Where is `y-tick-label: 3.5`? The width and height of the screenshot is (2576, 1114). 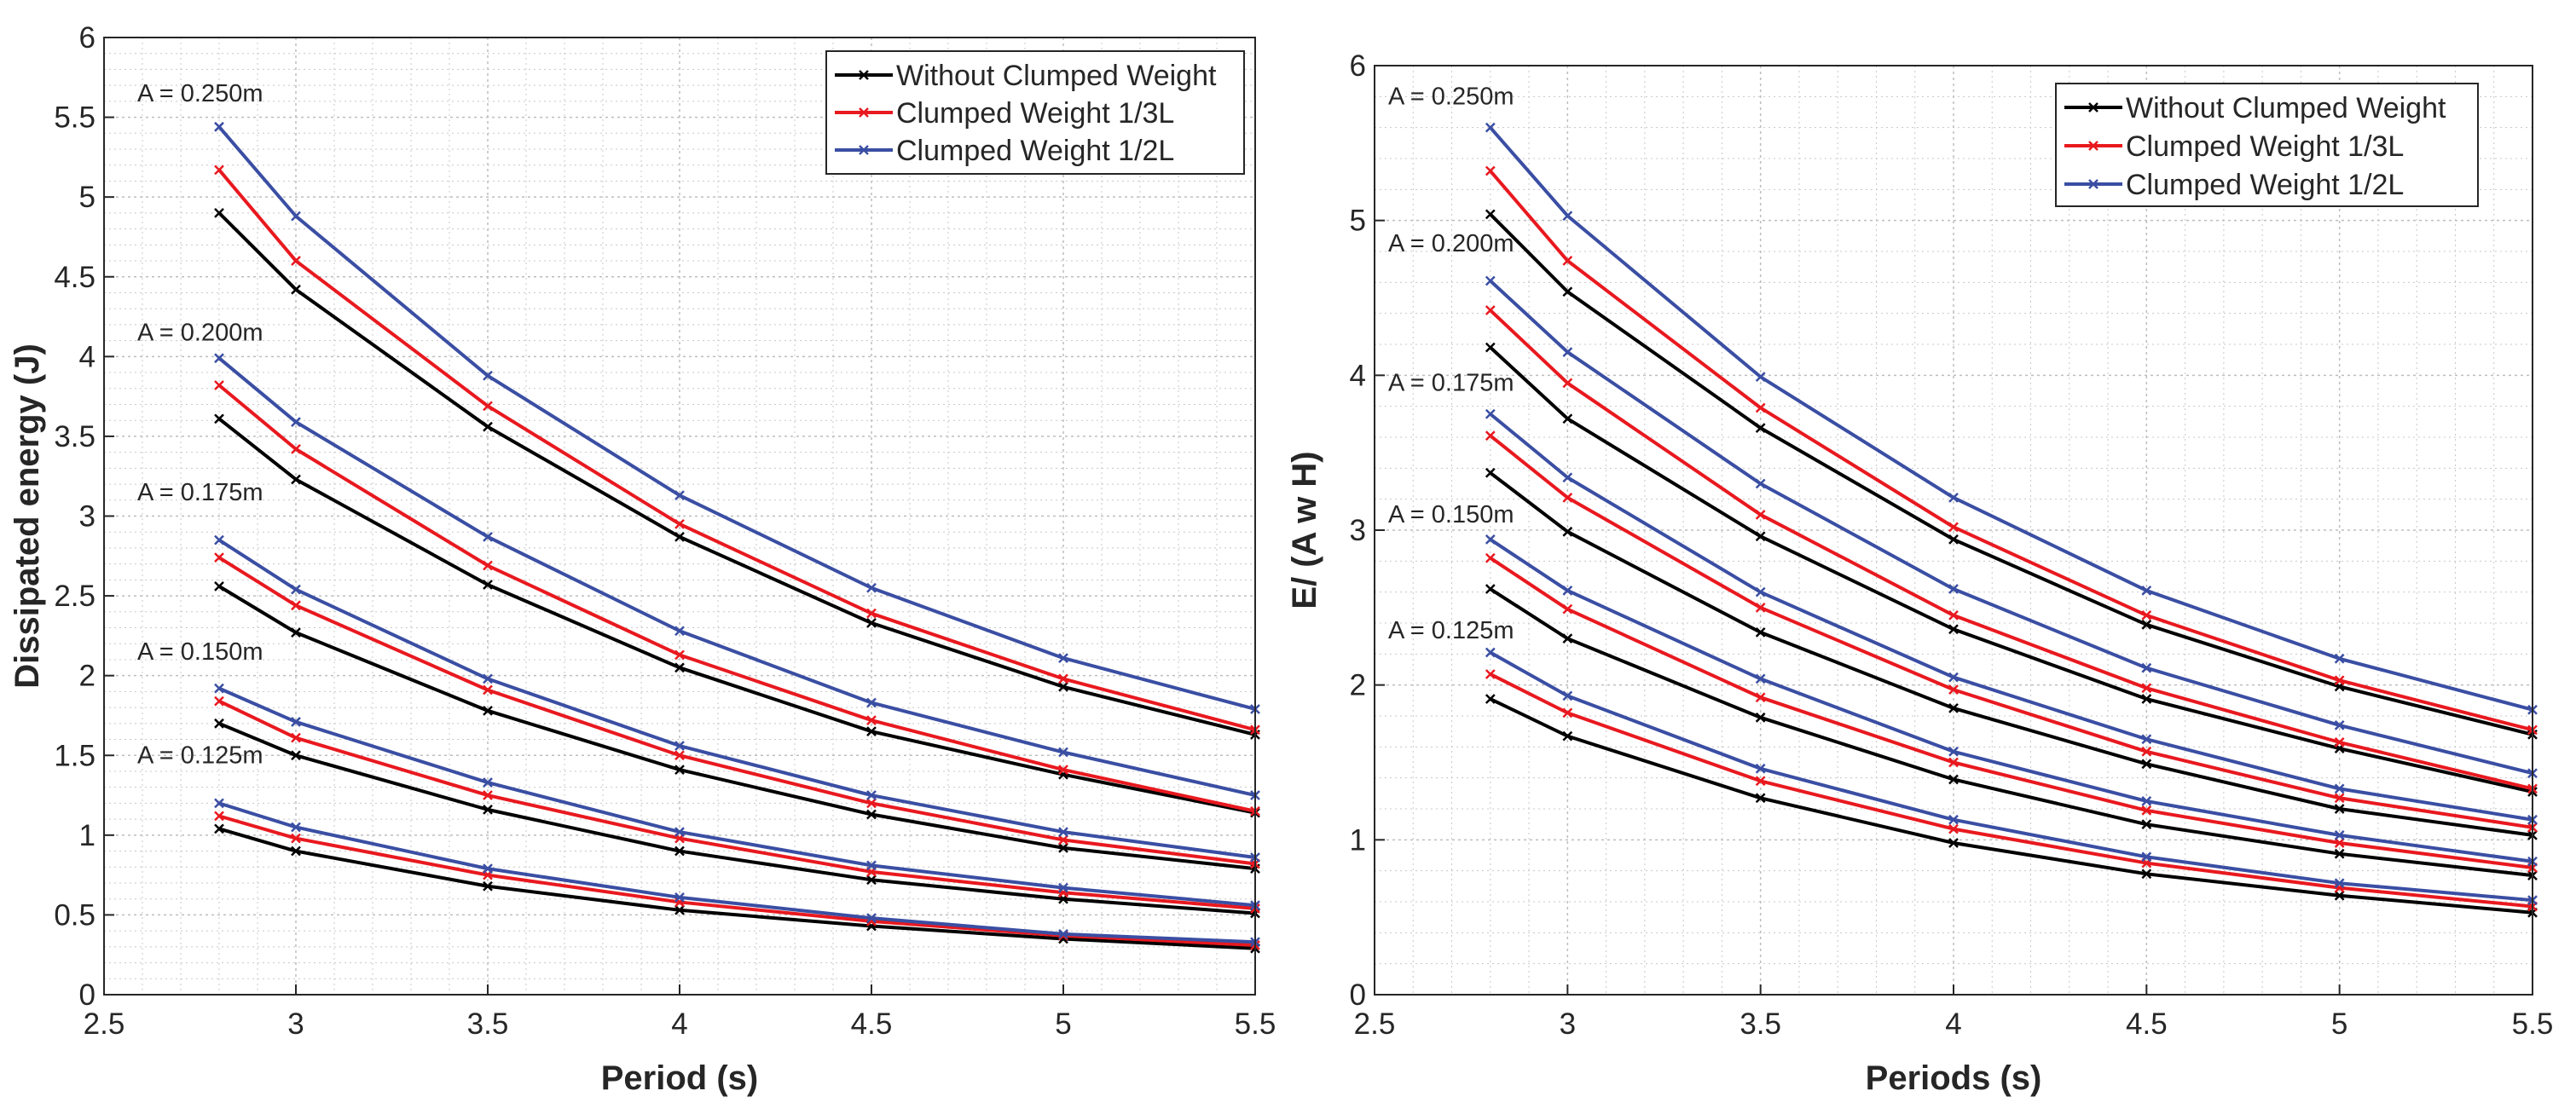
y-tick-label: 3.5 is located at coordinates (75, 436).